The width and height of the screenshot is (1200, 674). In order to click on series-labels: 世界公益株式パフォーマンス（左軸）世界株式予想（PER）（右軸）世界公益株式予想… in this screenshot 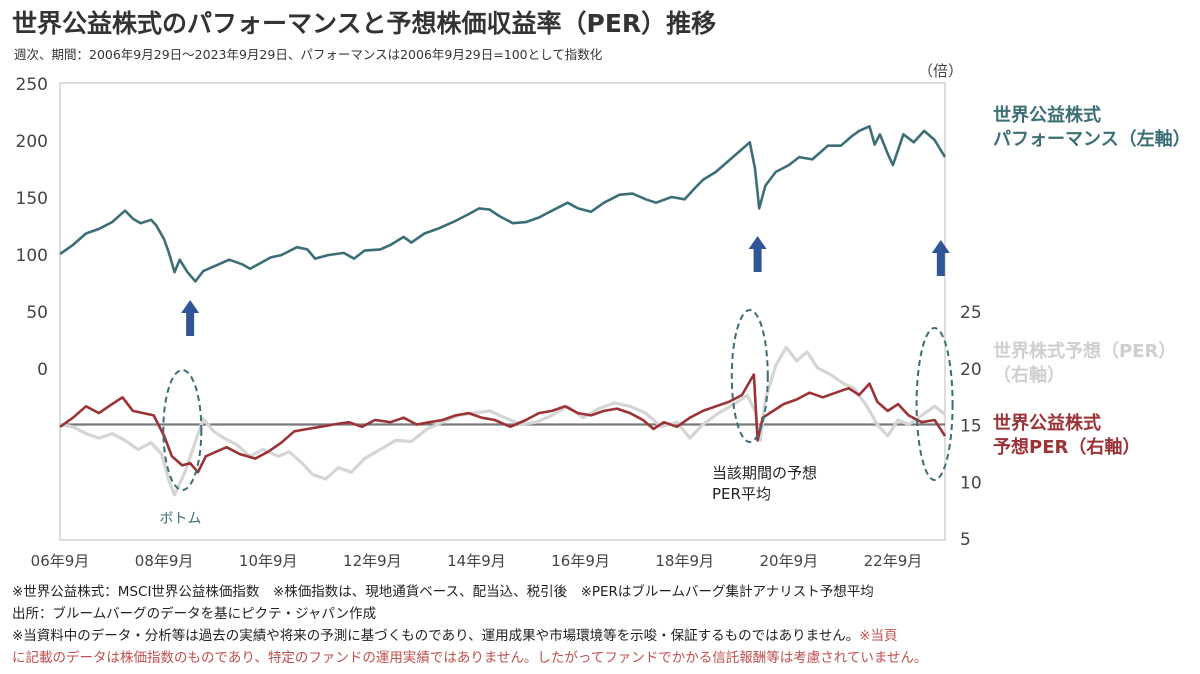, I will do `click(1092, 281)`.